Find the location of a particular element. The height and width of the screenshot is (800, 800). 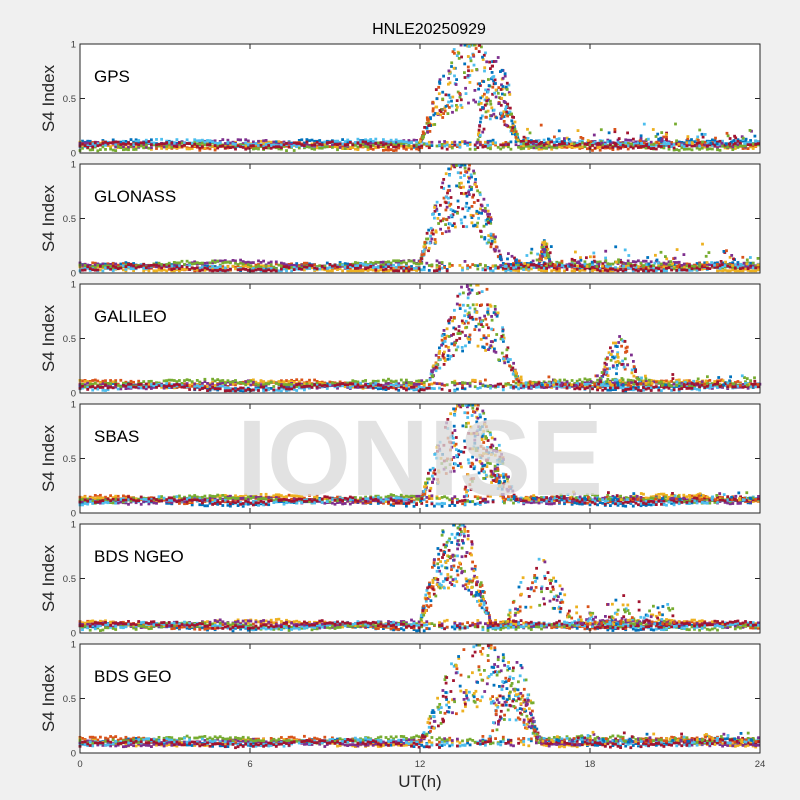

y-tick-label: 0.5 is located at coordinates (69, 219).